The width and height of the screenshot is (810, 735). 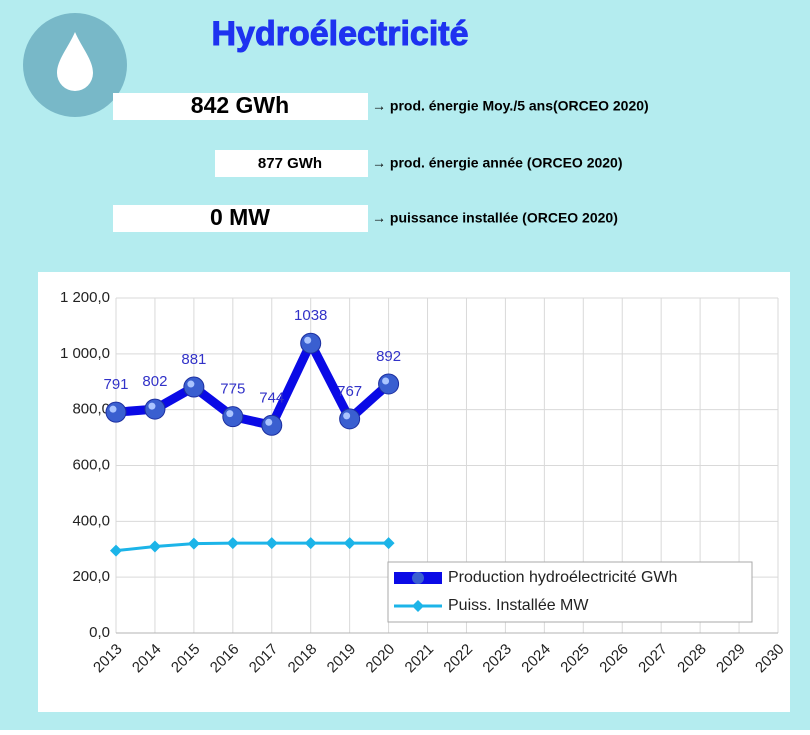 I want to click on data-label: 802, so click(x=154, y=381).